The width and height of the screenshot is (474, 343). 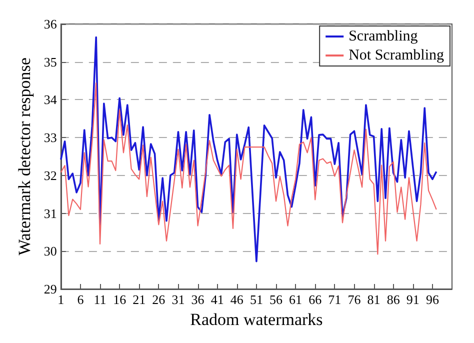 I want to click on y-axis-title: Watermark detector response, so click(x=24, y=157).